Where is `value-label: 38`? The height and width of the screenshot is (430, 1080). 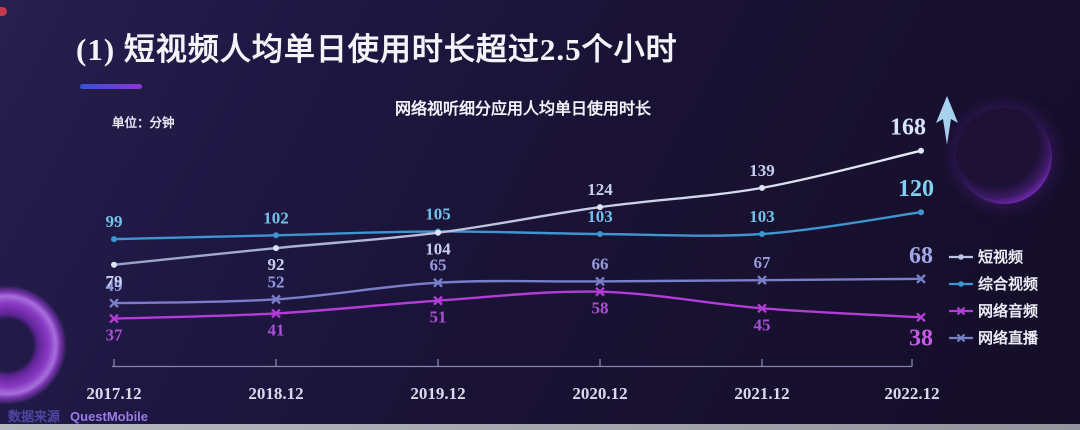
value-label: 38 is located at coordinates (921, 338).